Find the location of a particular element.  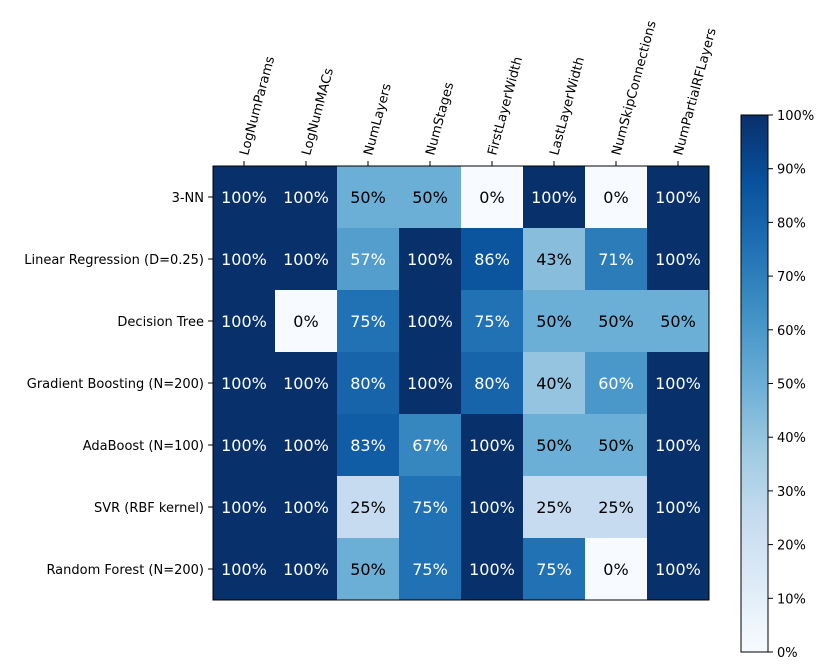

colorbar-tick-label: 90% is located at coordinates (791, 170).